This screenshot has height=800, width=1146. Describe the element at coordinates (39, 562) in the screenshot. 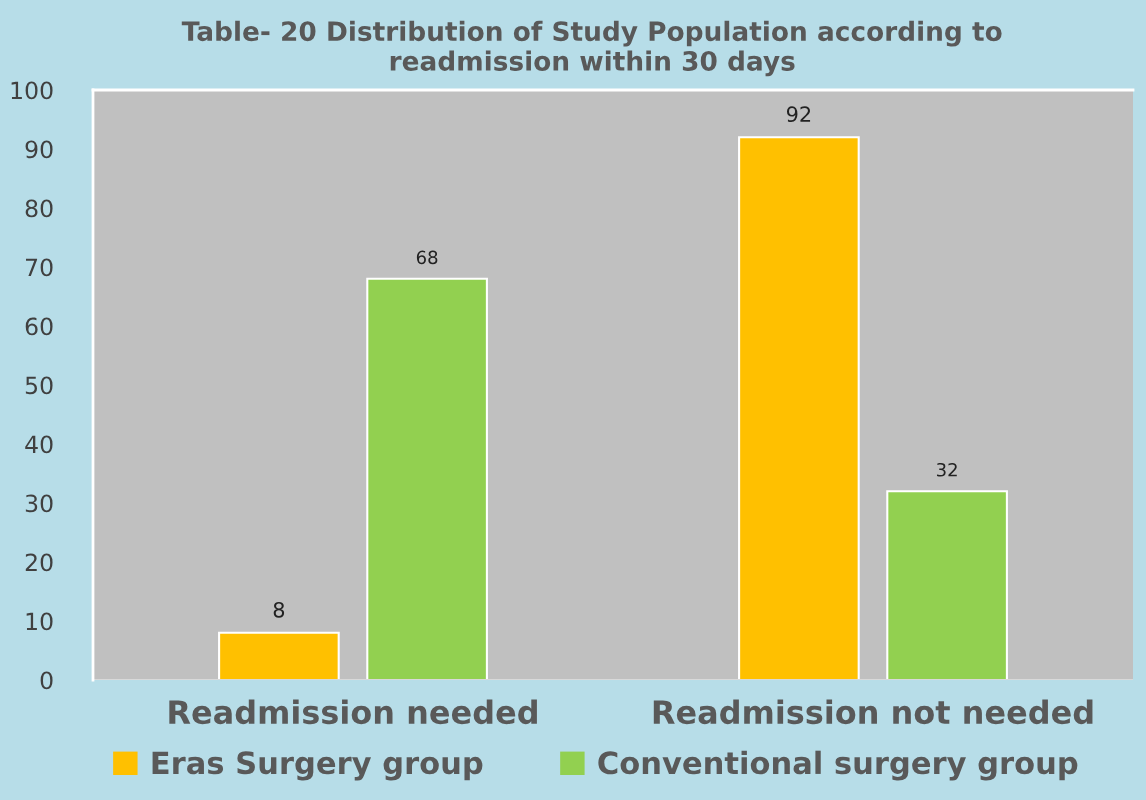

I see `y-tick-label: 20` at that location.